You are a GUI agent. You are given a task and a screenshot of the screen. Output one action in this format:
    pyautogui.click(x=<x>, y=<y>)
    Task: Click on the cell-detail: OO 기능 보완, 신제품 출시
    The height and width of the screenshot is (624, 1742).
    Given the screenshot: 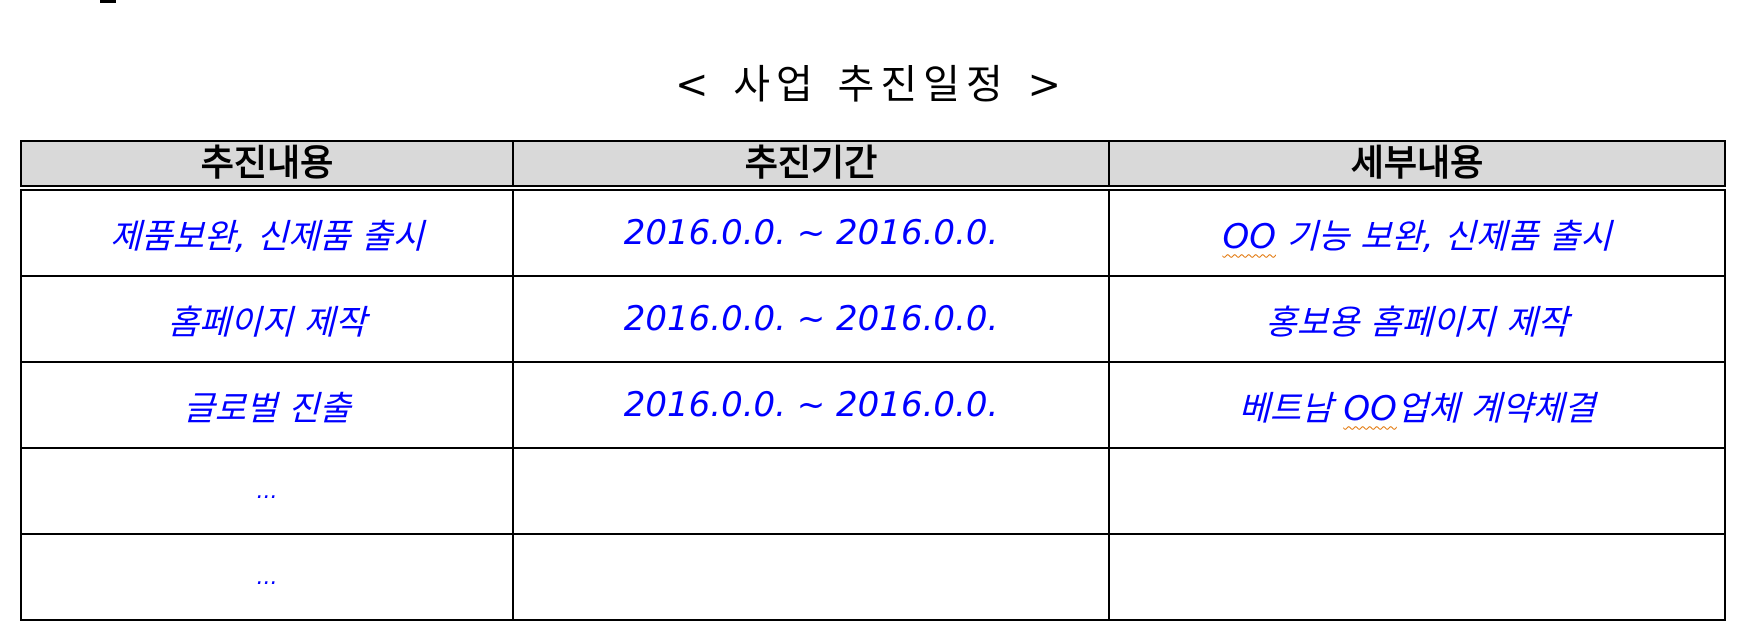 What is the action you would take?
    pyautogui.click(x=1417, y=232)
    